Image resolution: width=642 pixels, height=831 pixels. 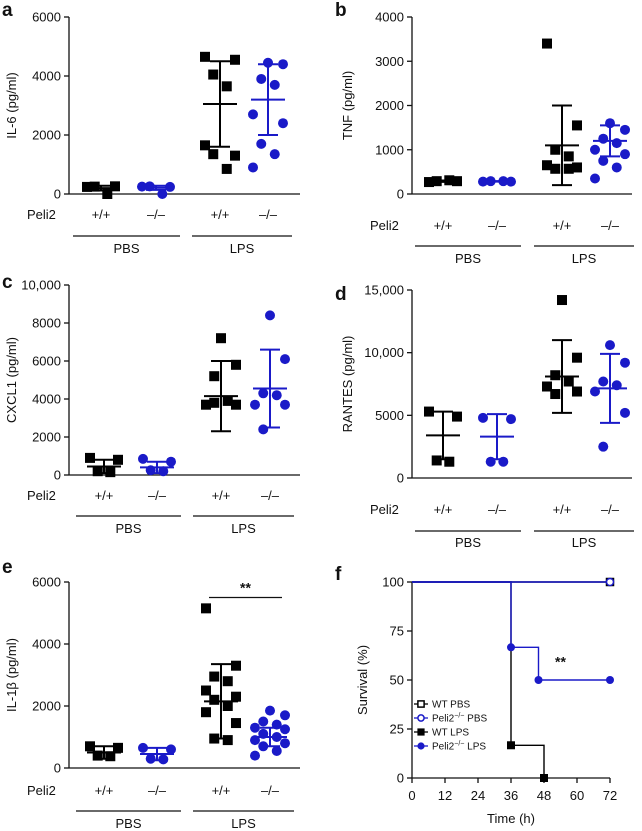 I want to click on legend-label: Peli2−/− LPS, so click(x=459, y=747).